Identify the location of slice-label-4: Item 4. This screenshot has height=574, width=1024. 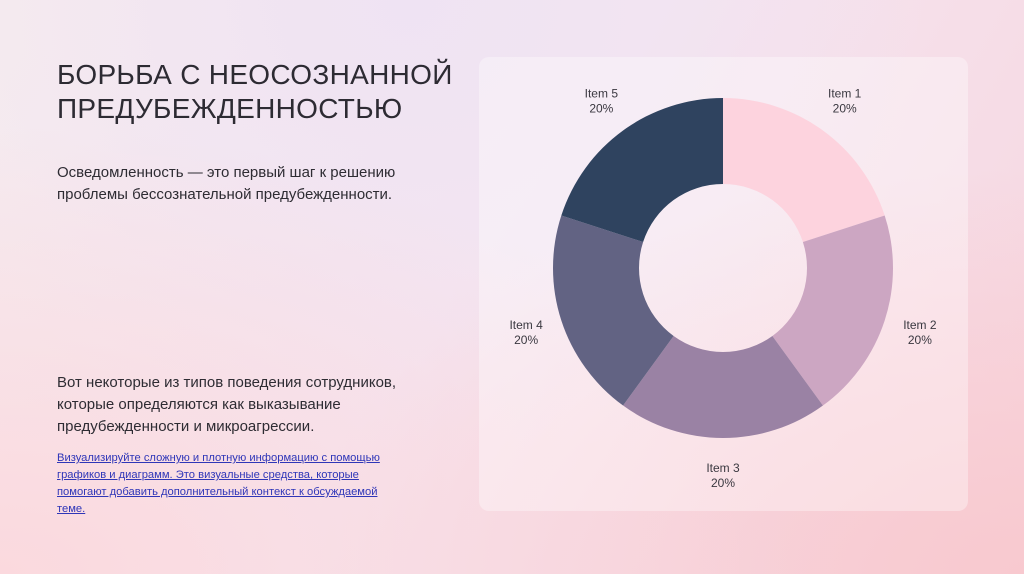
(526, 325).